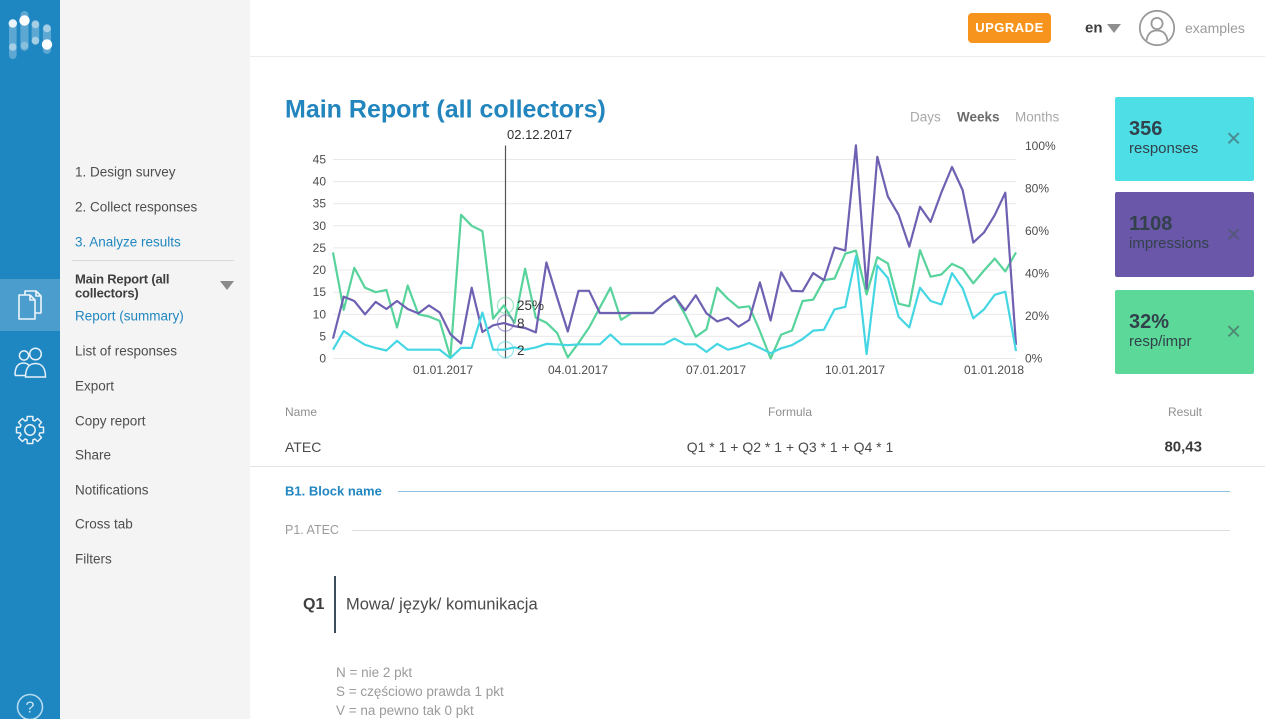 The width and height of the screenshot is (1265, 720). Describe the element at coordinates (322, 336) in the screenshot. I see `svg-text: 5` at that location.